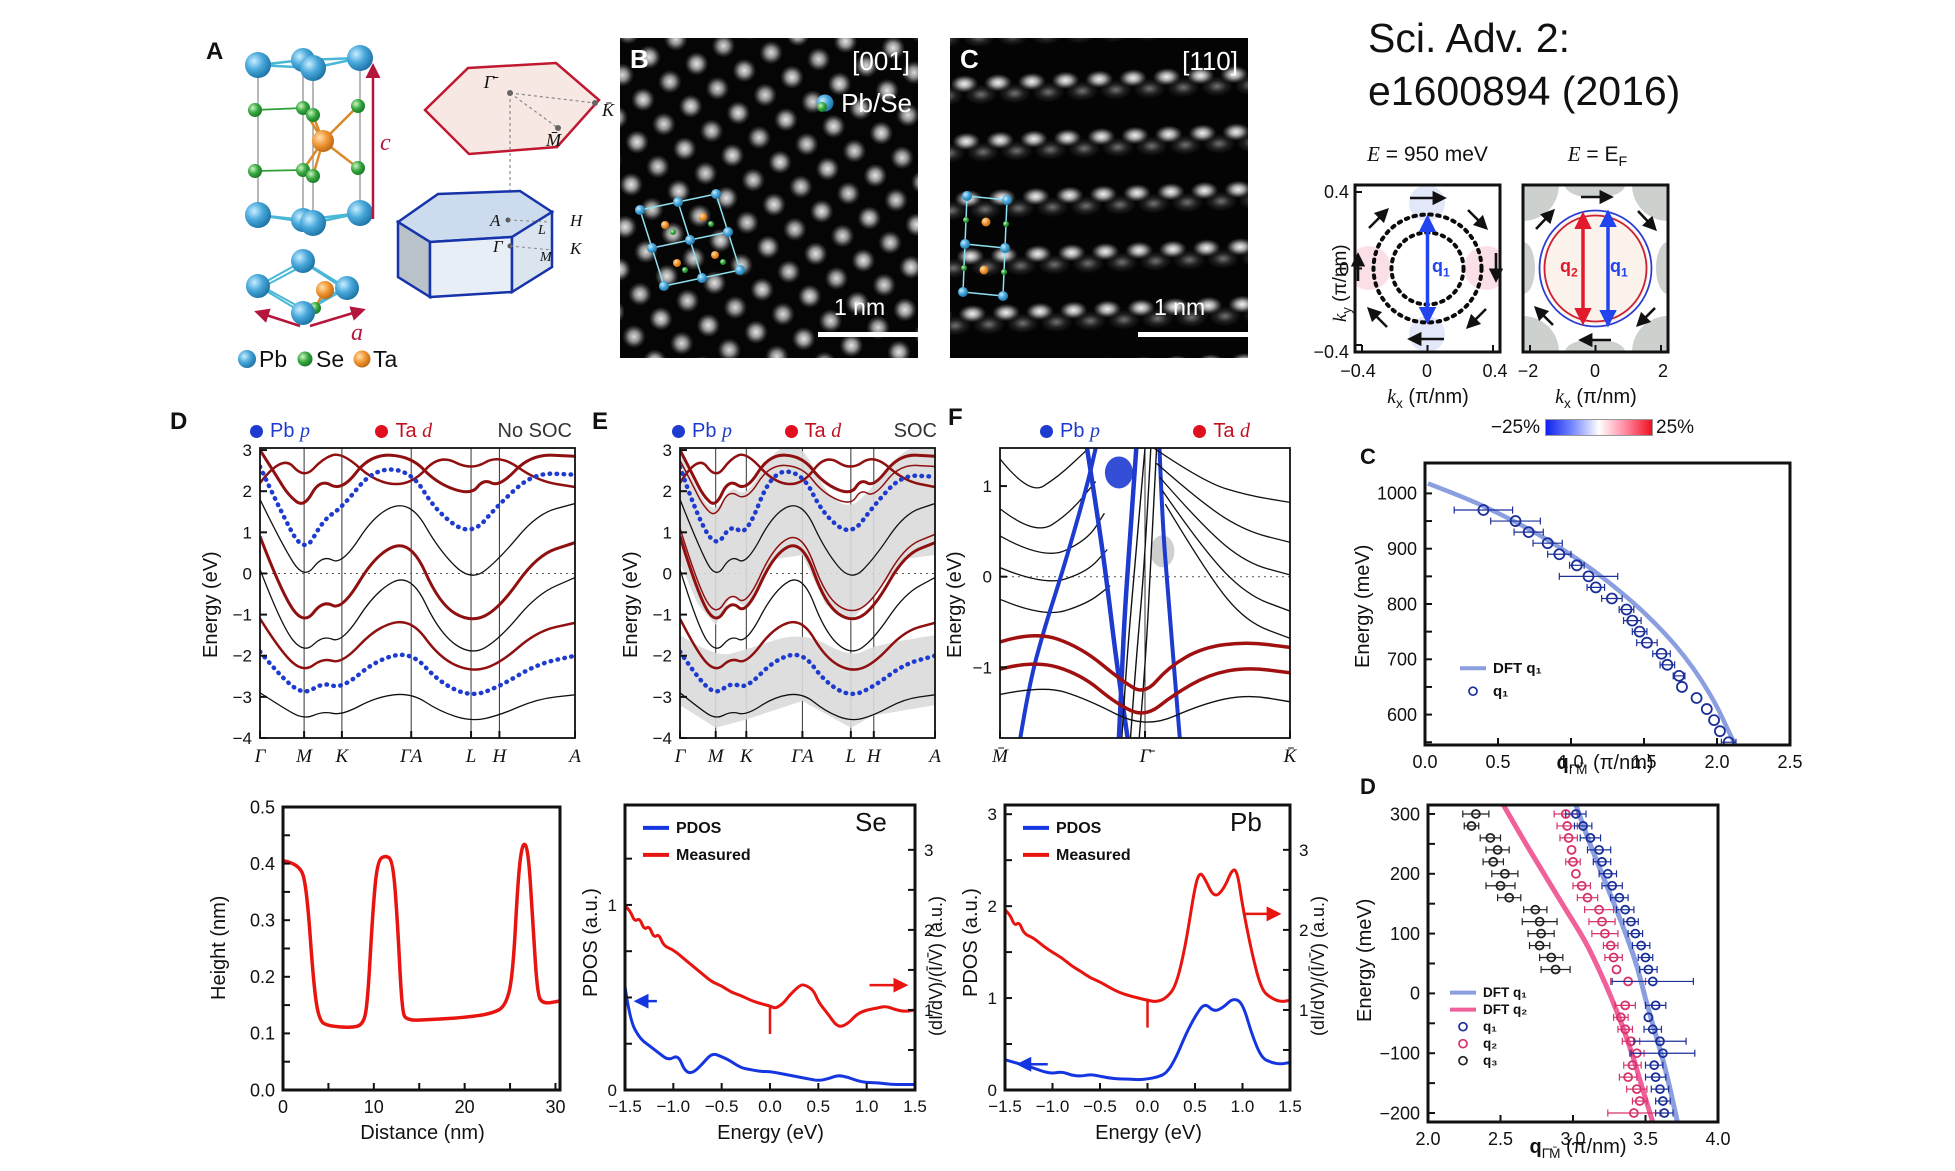 The height and width of the screenshot is (1171, 1955). I want to click on svg-text: 1.0, so click(867, 1106).